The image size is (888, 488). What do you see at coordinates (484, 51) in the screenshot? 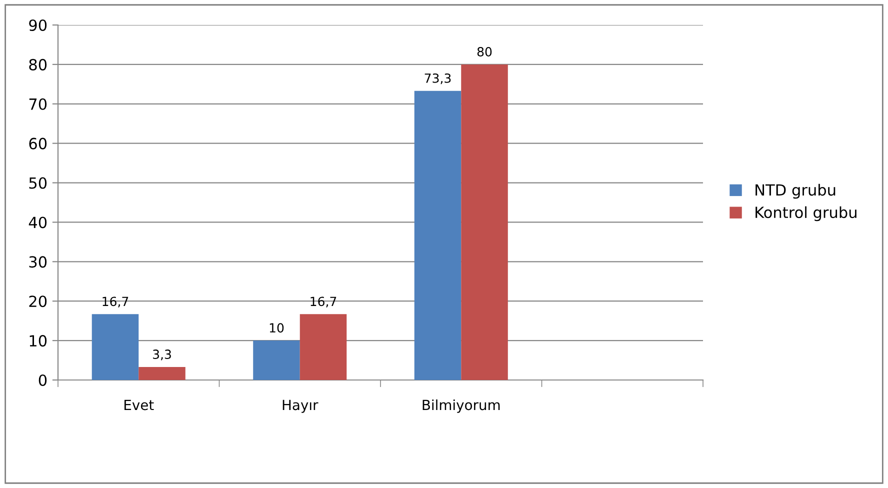
I see `data-label: 80` at bounding box center [484, 51].